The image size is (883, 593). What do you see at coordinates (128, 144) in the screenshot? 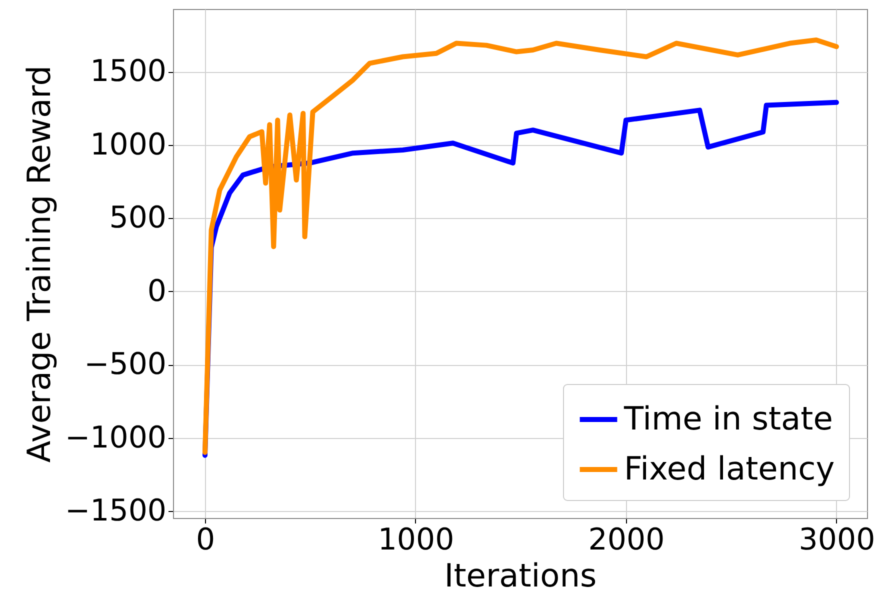
I see `y-tick-label: 1000` at bounding box center [128, 144].